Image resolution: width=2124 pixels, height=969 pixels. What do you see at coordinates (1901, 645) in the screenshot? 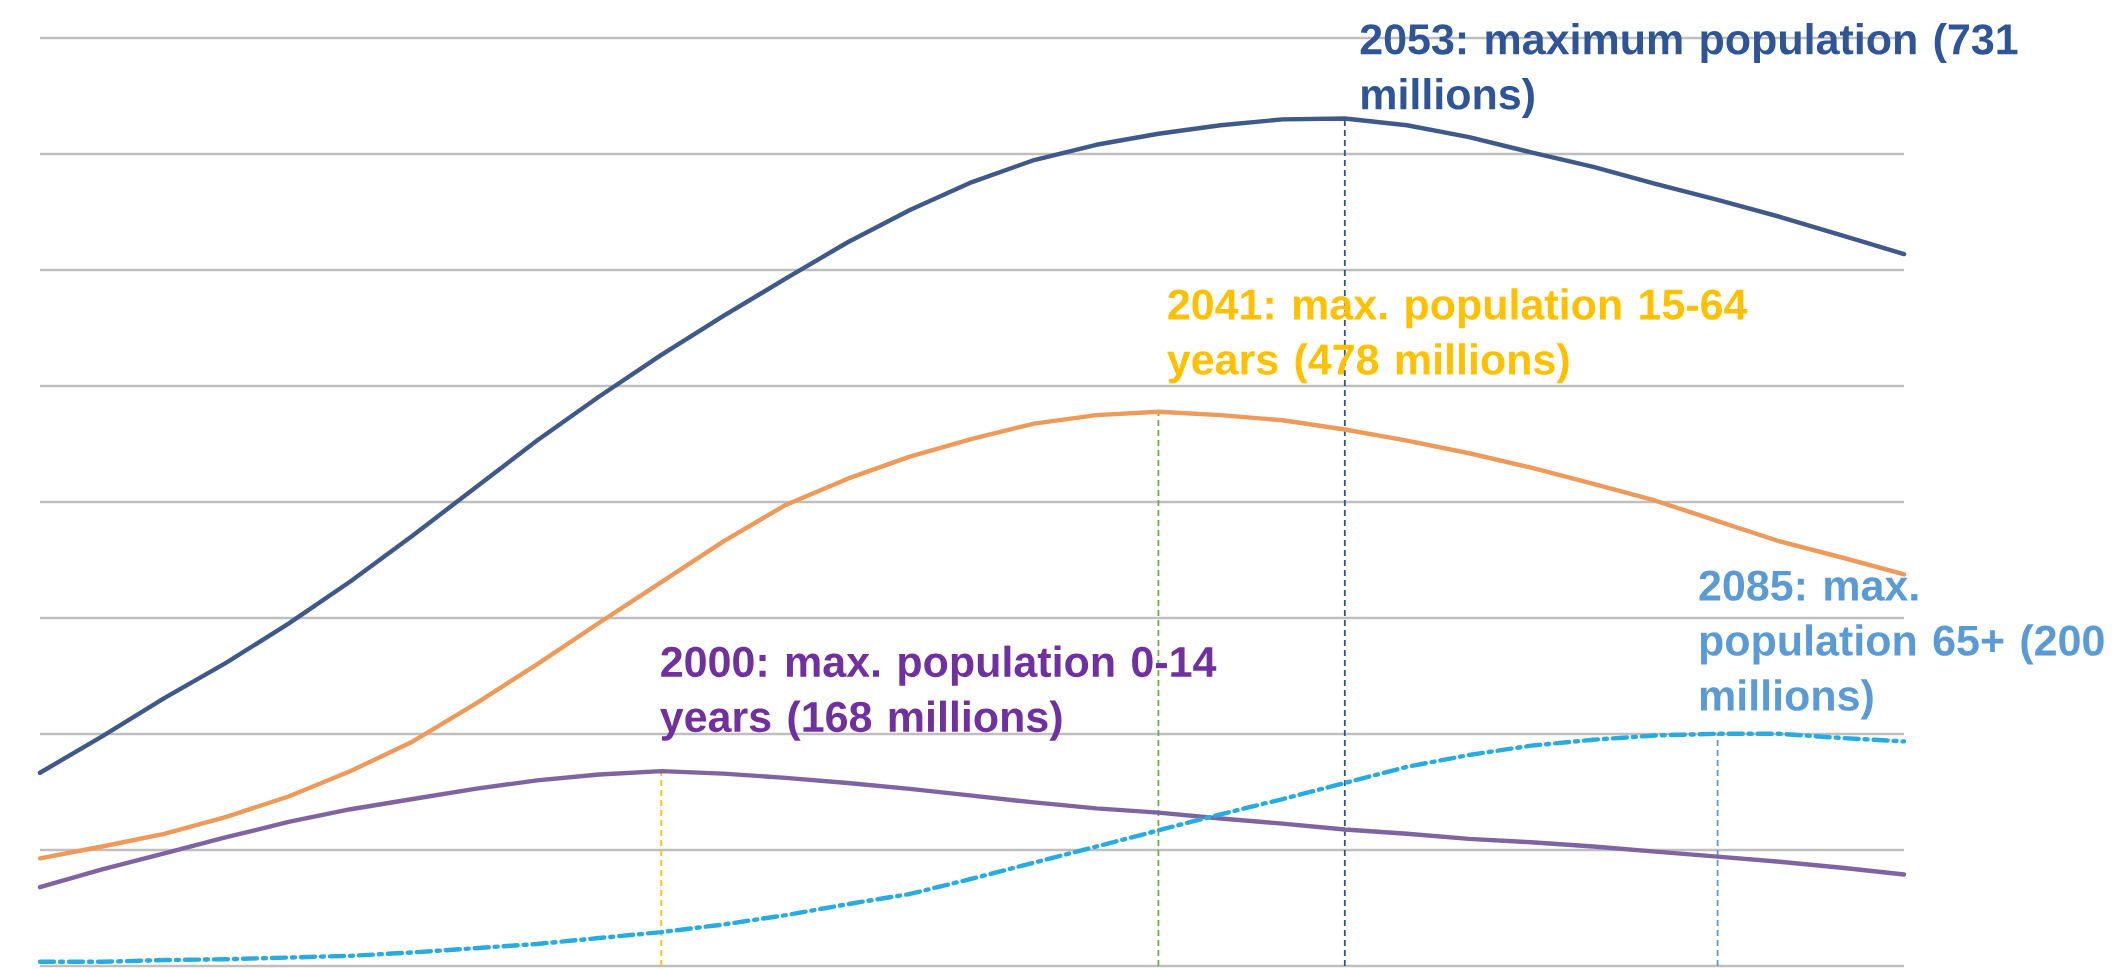
I see `annotation: 2085: max. population 65+ (200 millions)` at bounding box center [1901, 645].